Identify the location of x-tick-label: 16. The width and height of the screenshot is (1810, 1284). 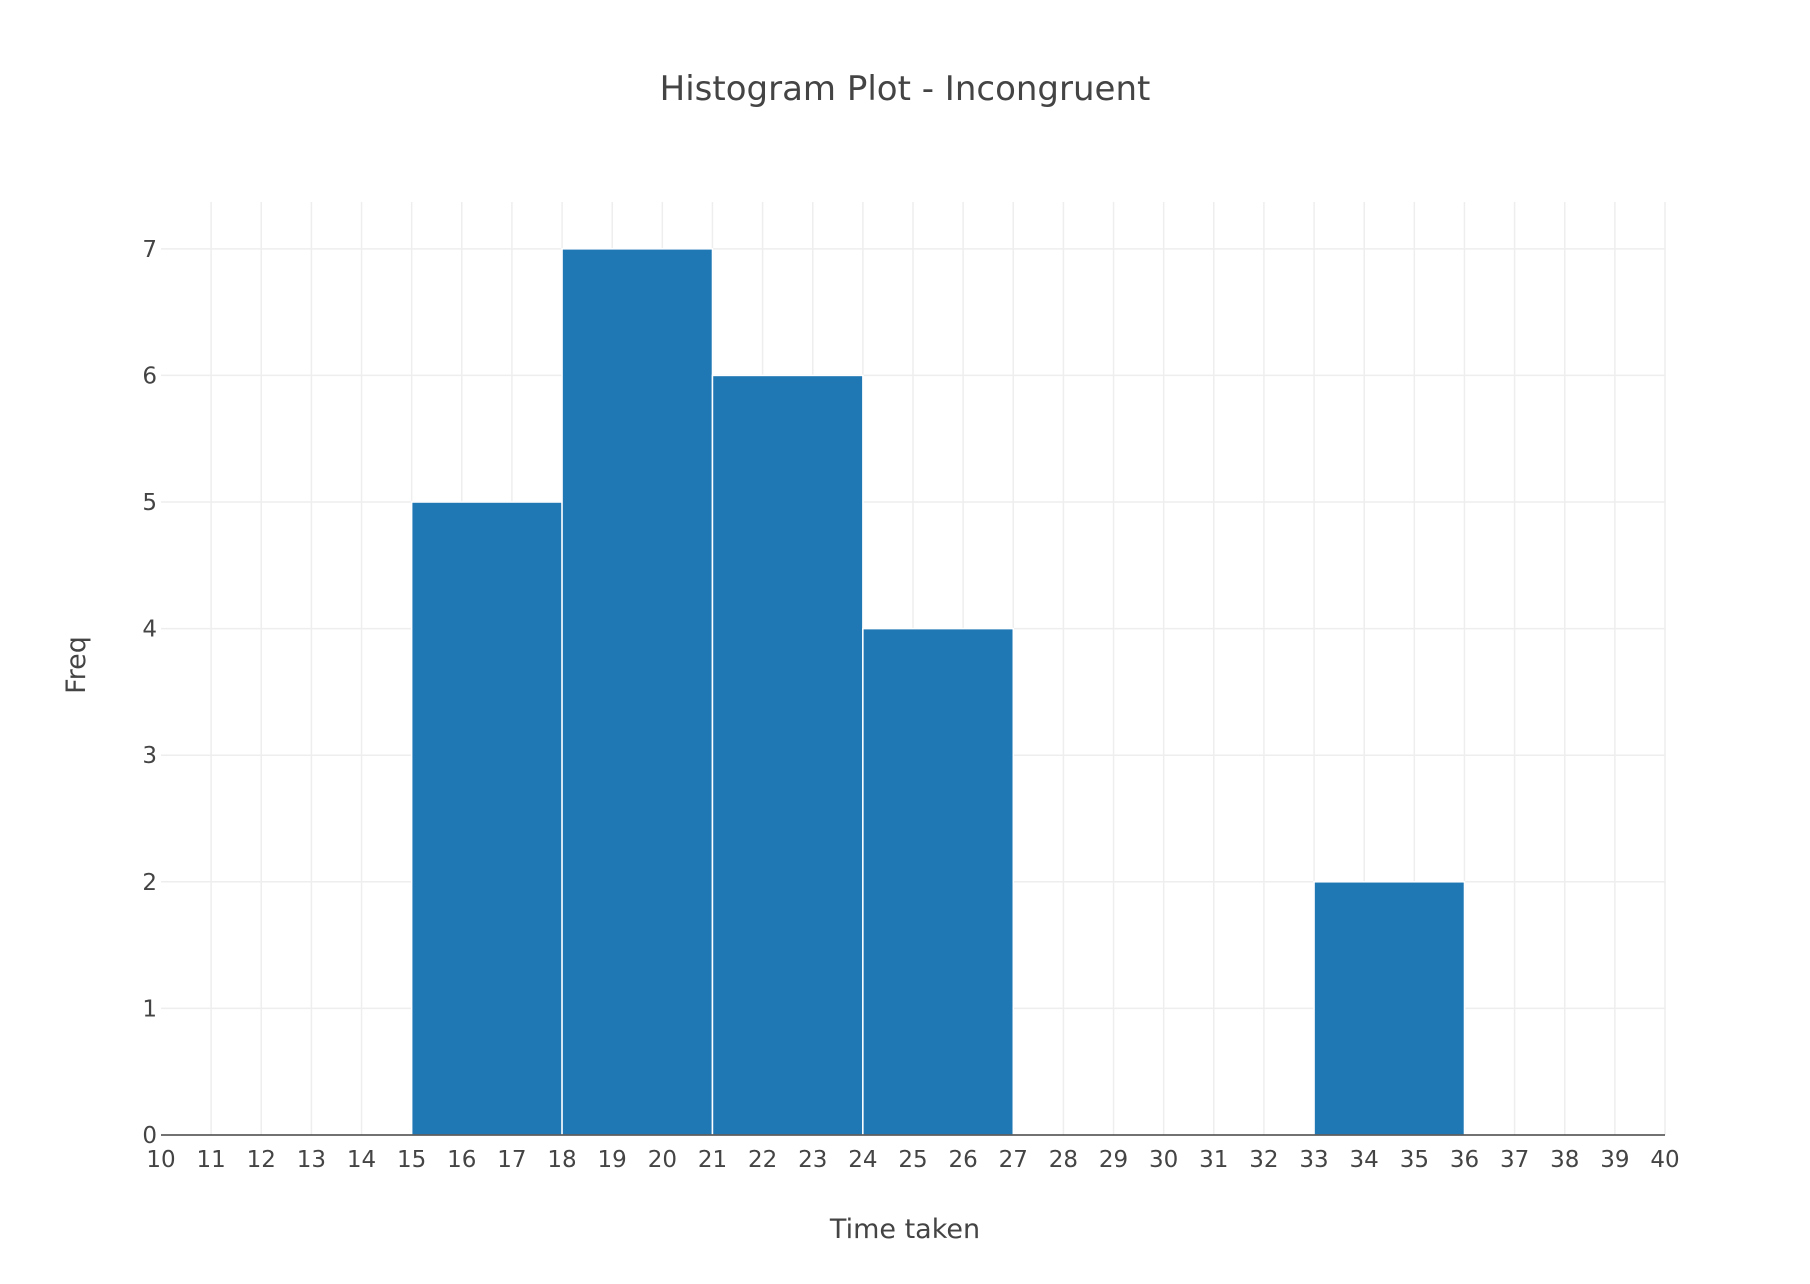
(461, 1160).